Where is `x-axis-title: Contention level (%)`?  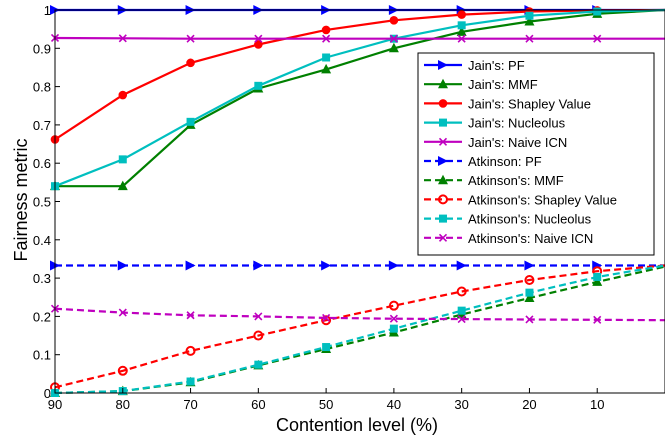
x-axis-title: Contention level (%) is located at coordinates (357, 425).